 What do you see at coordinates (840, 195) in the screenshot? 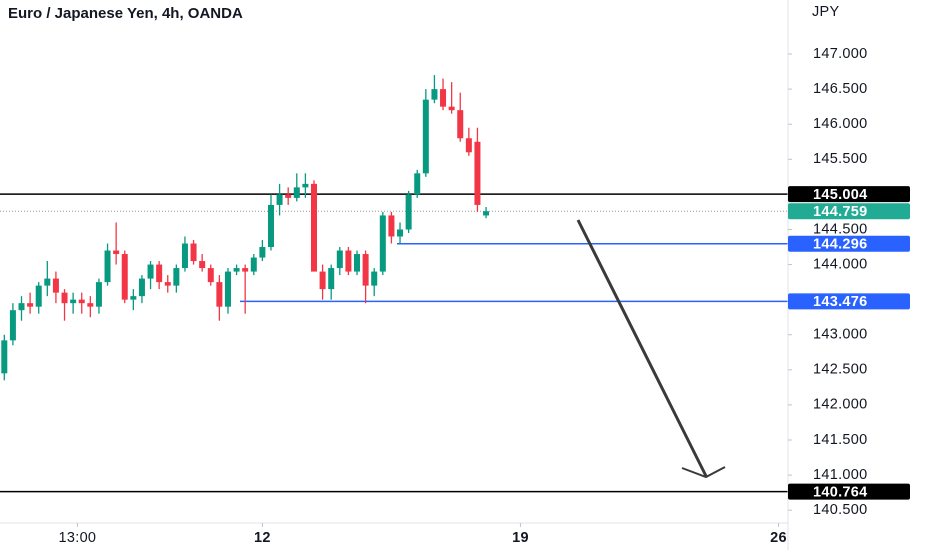
I see `level-label: 145.004` at bounding box center [840, 195].